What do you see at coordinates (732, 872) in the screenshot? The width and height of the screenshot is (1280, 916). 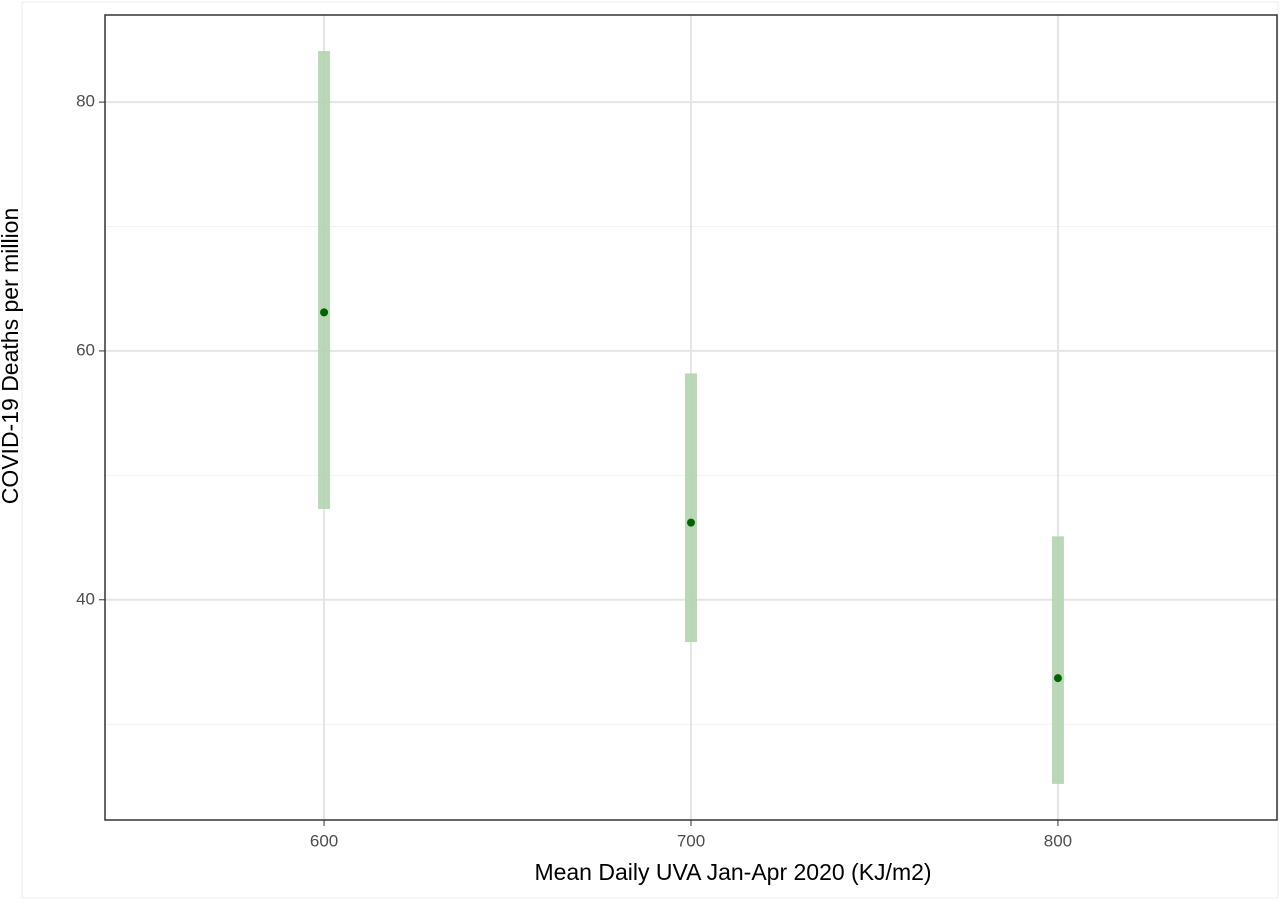 I see `x-axis-title: Mean Daily UVA Jan-Apr 2020 (KJ/m2)` at bounding box center [732, 872].